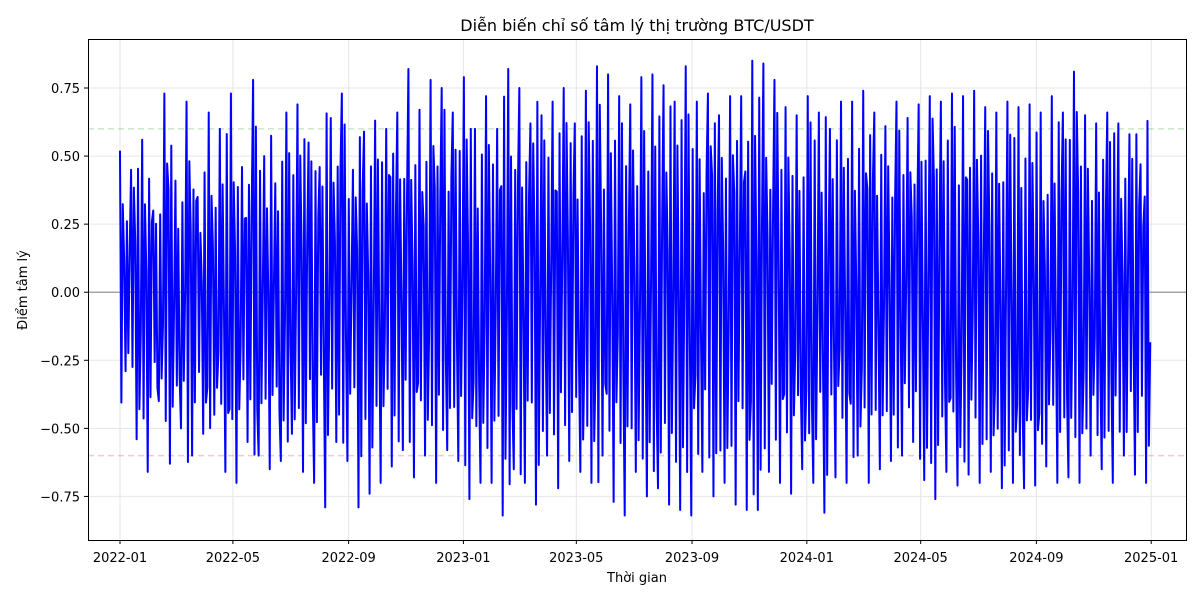 The image size is (1200, 600). What do you see at coordinates (348, 558) in the screenshot?
I see `x-tick-label: 2022-09` at bounding box center [348, 558].